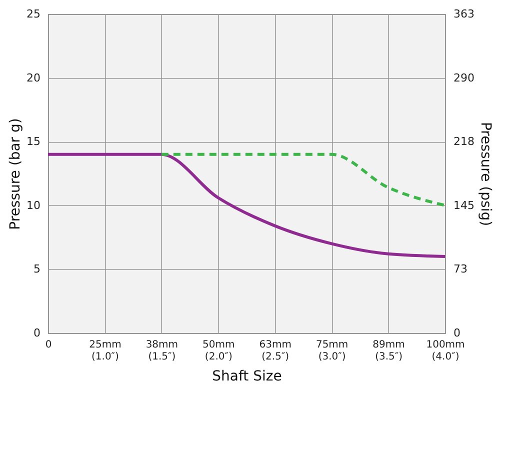  What do you see at coordinates (464, 205) in the screenshot?
I see `y2-tick-label: 145` at bounding box center [464, 205].